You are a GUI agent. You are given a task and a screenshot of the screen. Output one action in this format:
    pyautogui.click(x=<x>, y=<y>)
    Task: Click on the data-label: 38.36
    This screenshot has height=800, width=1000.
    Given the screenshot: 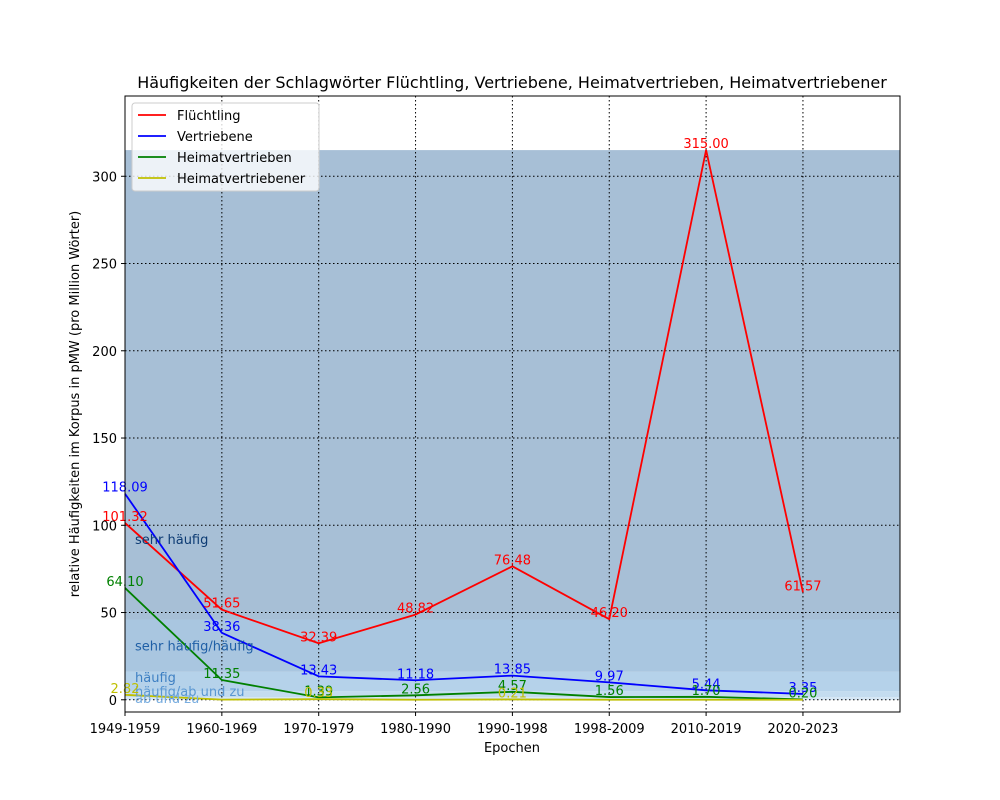 What is the action you would take?
    pyautogui.click(x=221, y=627)
    